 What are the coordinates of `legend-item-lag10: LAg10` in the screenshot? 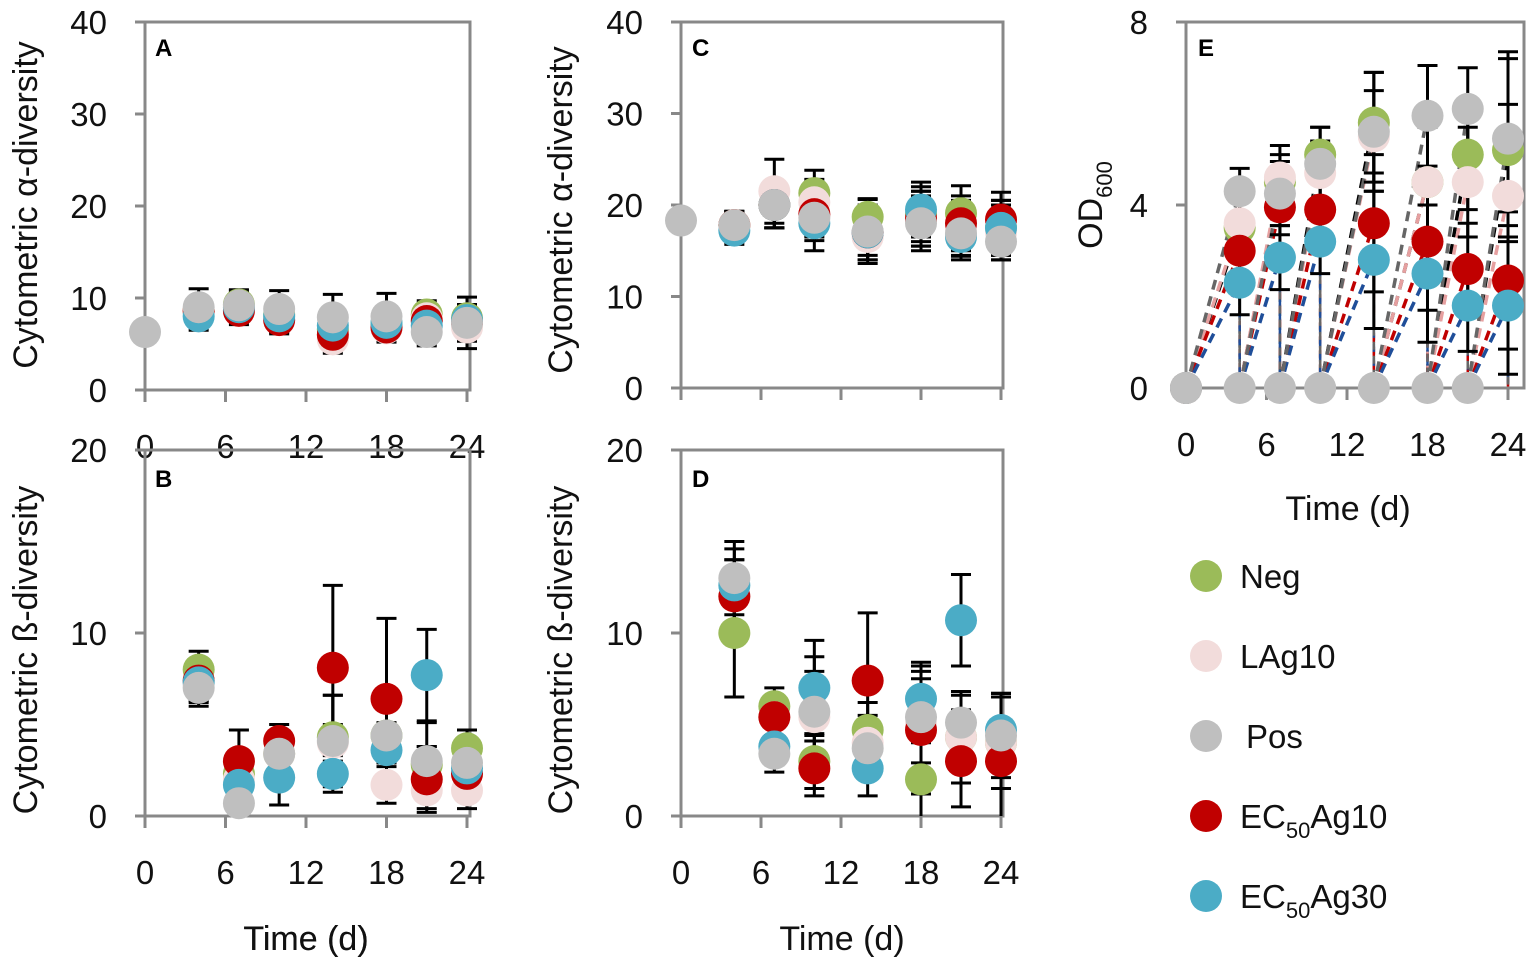 It's located at (1262, 656).